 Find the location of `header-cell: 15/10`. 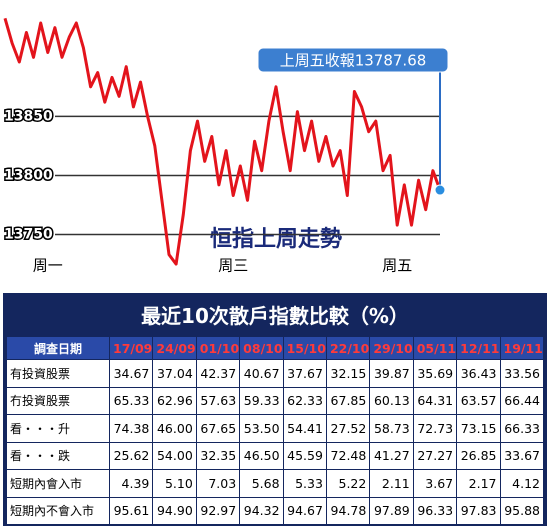

header-cell: 15/10 is located at coordinates (304, 348).